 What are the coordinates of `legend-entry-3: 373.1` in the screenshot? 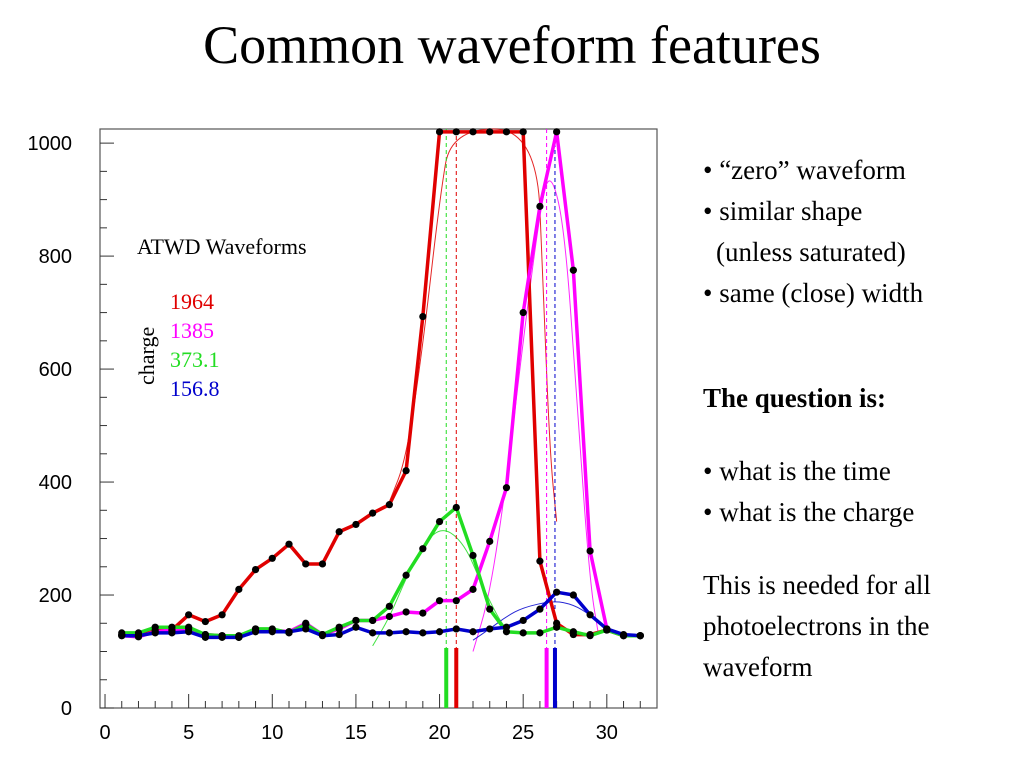 It's located at (195, 359).